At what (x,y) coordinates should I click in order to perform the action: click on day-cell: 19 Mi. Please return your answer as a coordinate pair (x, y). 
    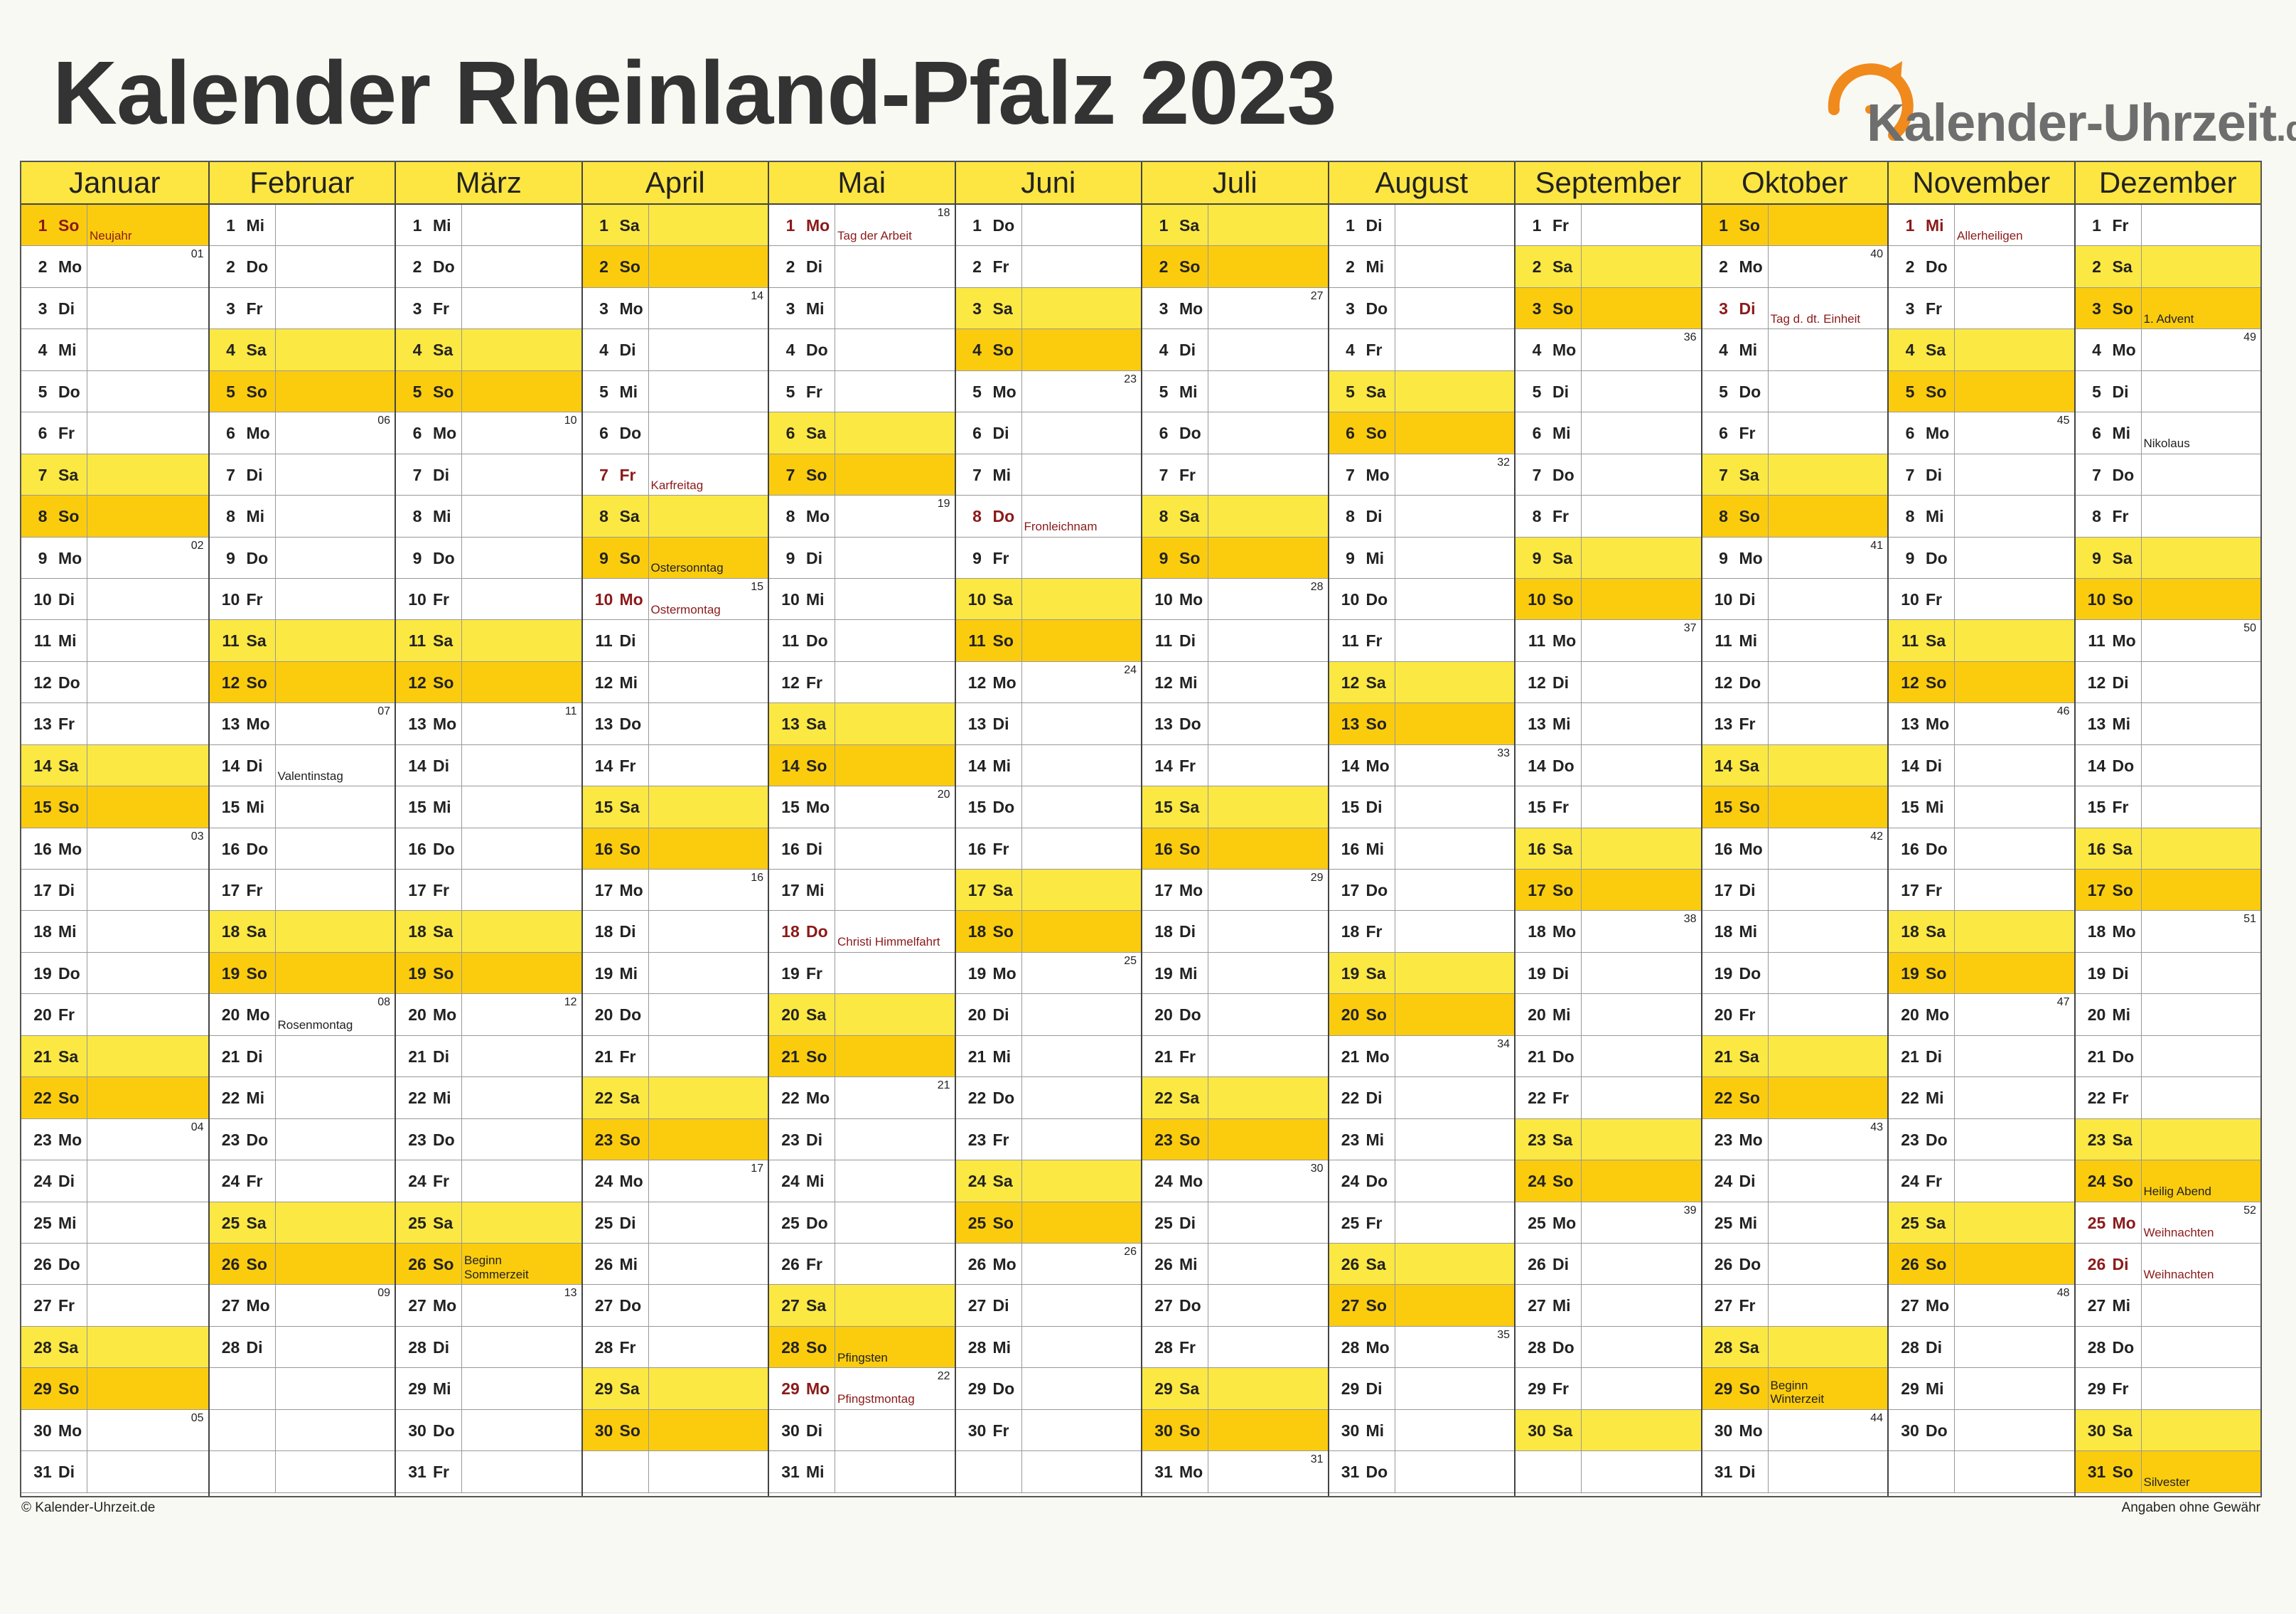
    Looking at the image, I should click on (1235, 973).